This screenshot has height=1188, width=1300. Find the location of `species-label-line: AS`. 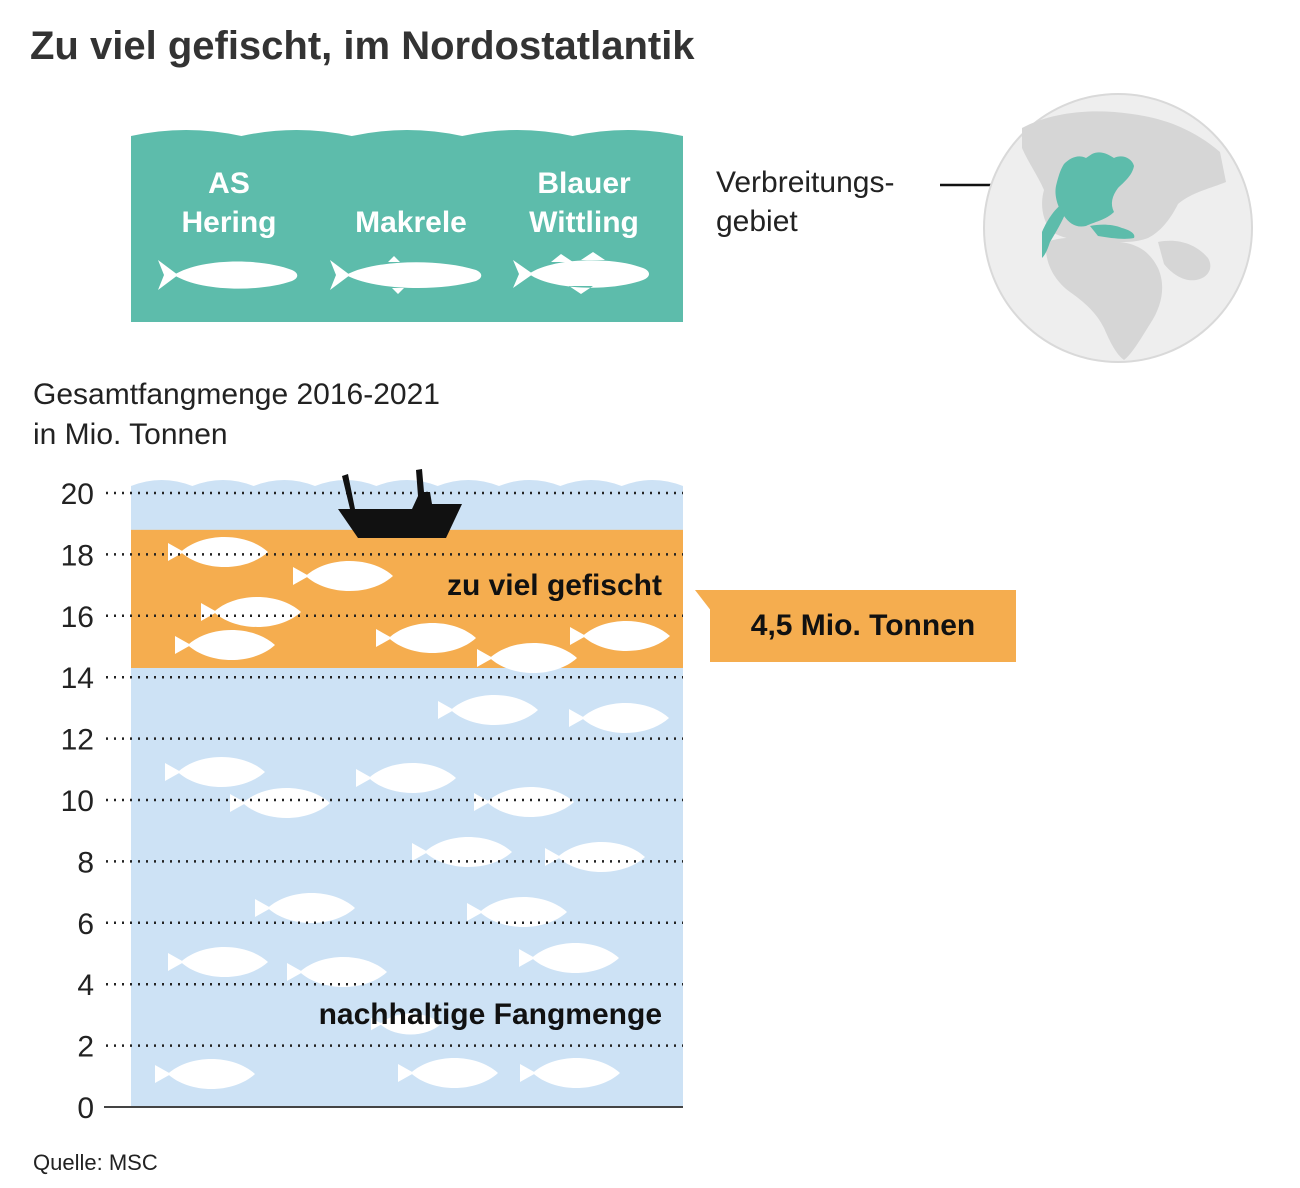

species-label-line: AS is located at coordinates (229, 183).